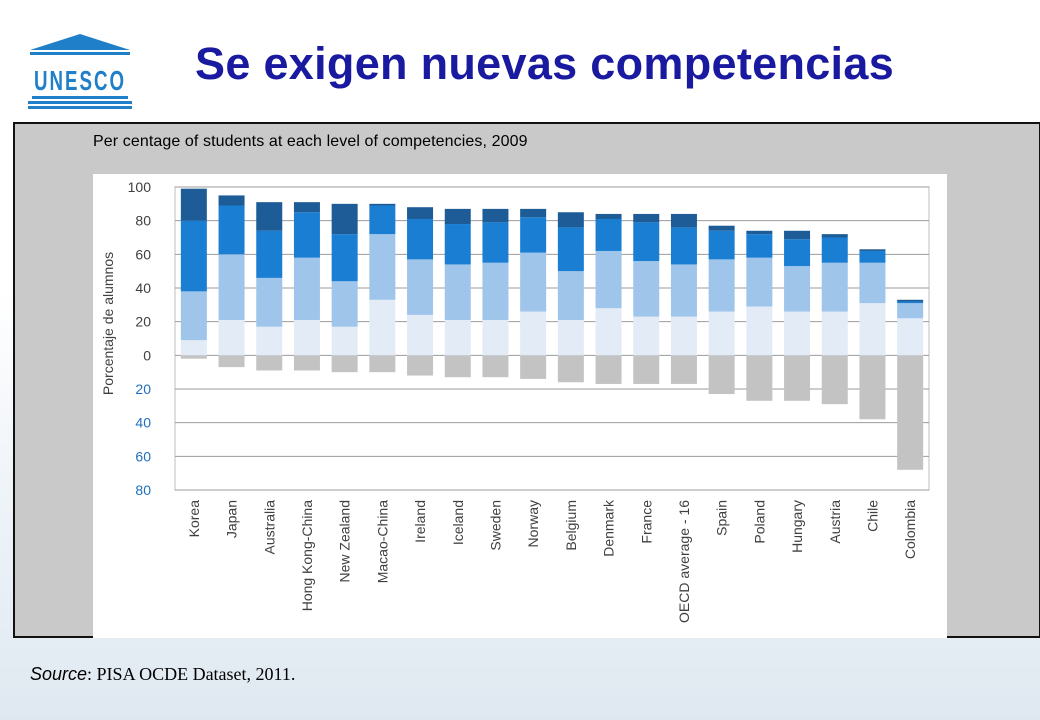 Image resolution: width=1040 pixels, height=720 pixels. What do you see at coordinates (458, 522) in the screenshot?
I see `x-tick-label: Iceland` at bounding box center [458, 522].